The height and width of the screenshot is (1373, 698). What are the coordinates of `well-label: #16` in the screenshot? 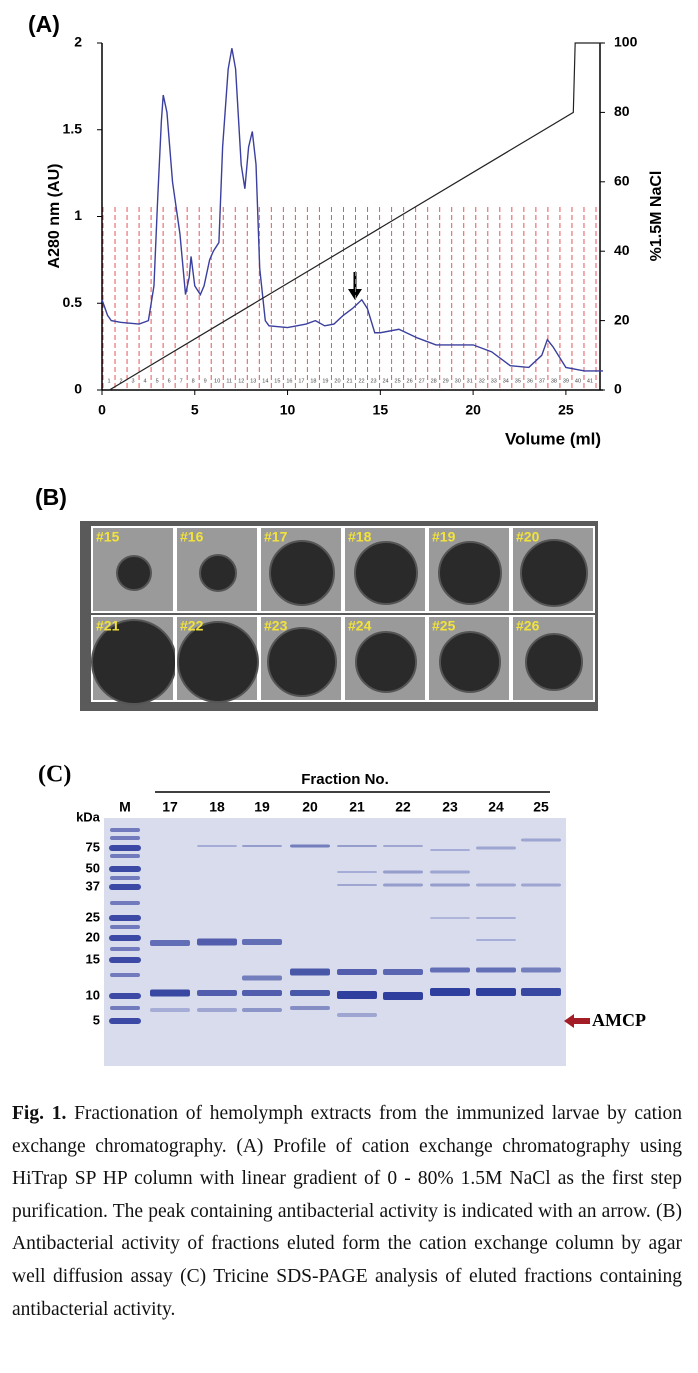 It's located at (192, 537).